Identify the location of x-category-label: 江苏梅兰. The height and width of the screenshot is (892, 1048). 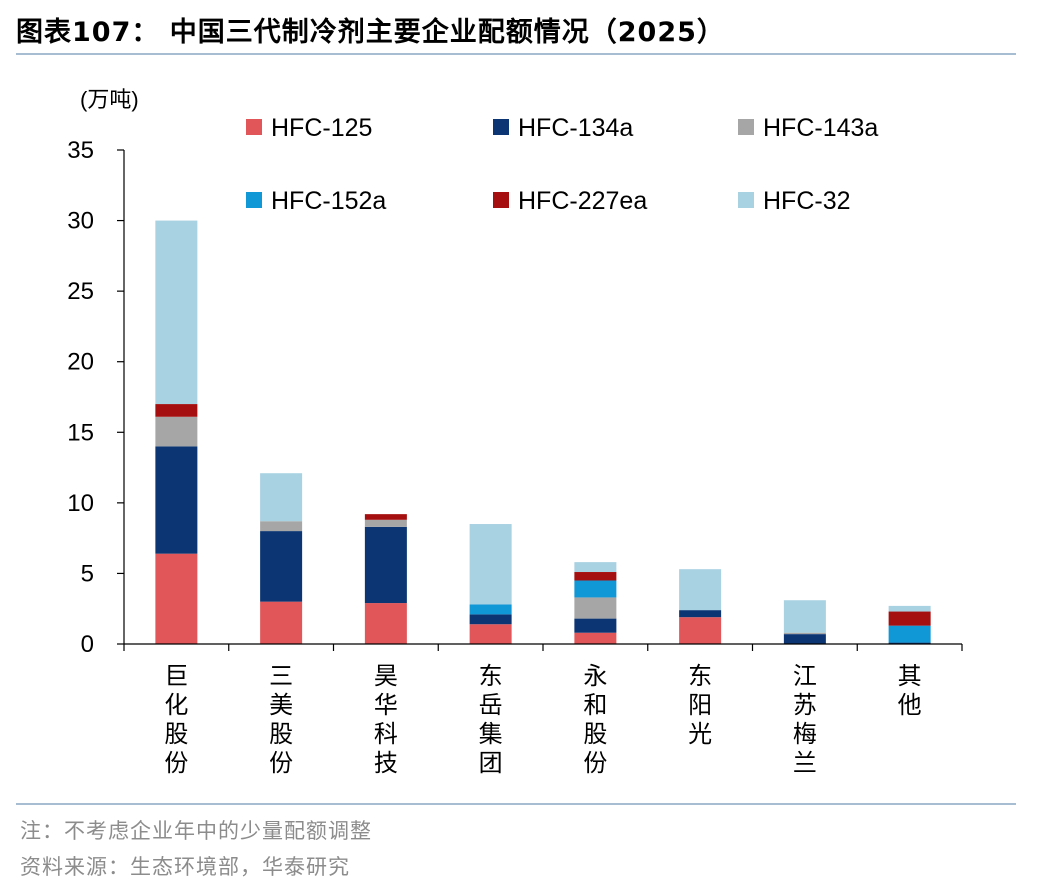
(805, 720).